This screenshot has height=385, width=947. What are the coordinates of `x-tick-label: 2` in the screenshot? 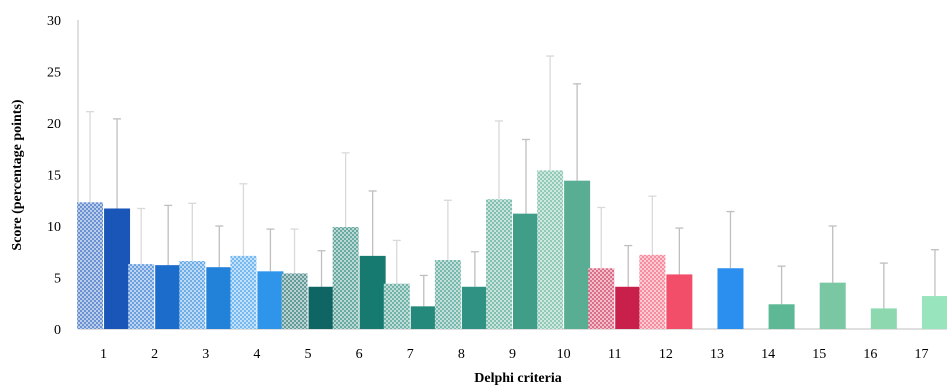 It's located at (154, 354).